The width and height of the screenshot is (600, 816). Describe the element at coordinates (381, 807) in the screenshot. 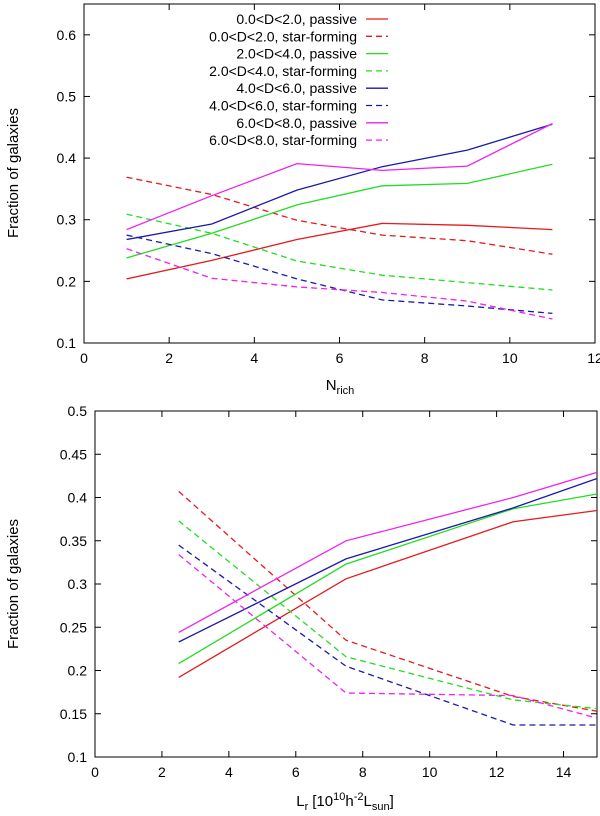

I see `bottom-x-label-sub-sun: sun` at that location.